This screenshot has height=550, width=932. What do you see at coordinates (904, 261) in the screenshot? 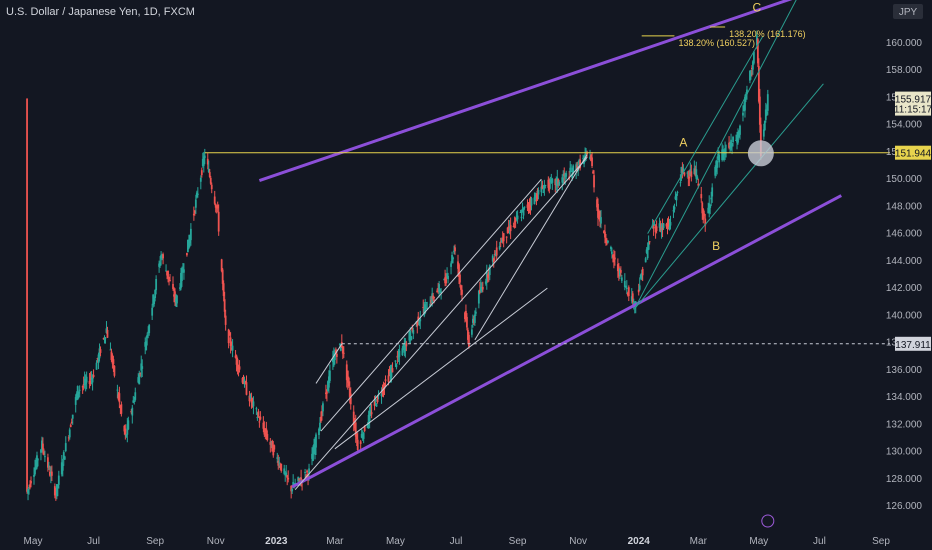
I see `y-tick-label: 144.000` at bounding box center [904, 261].